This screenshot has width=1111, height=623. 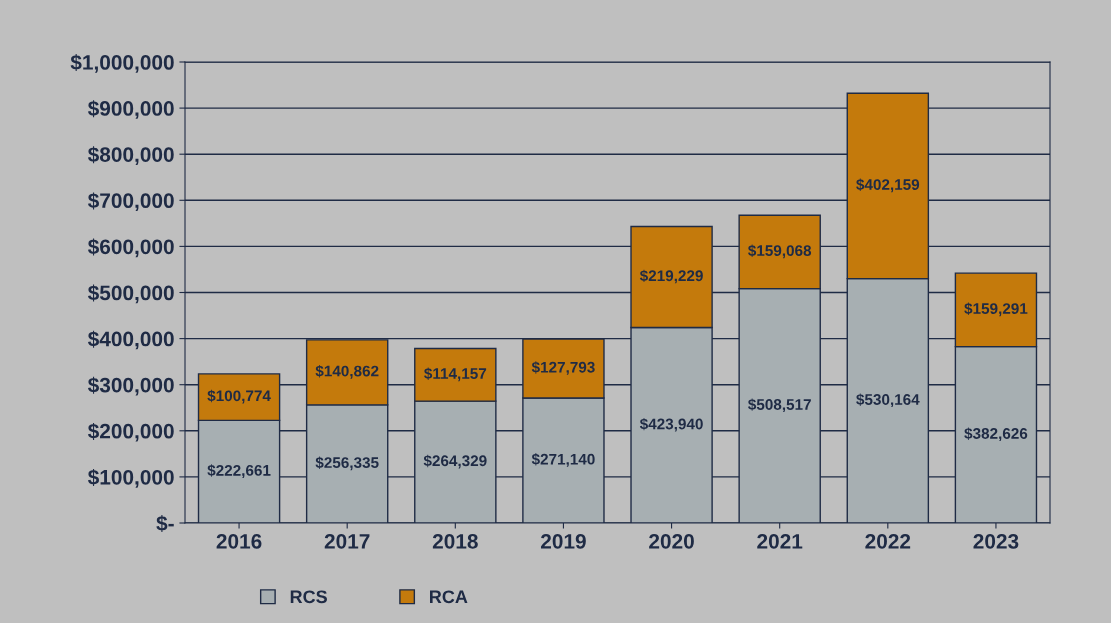 What do you see at coordinates (455, 541) in the screenshot?
I see `x-tick-label: 2018` at bounding box center [455, 541].